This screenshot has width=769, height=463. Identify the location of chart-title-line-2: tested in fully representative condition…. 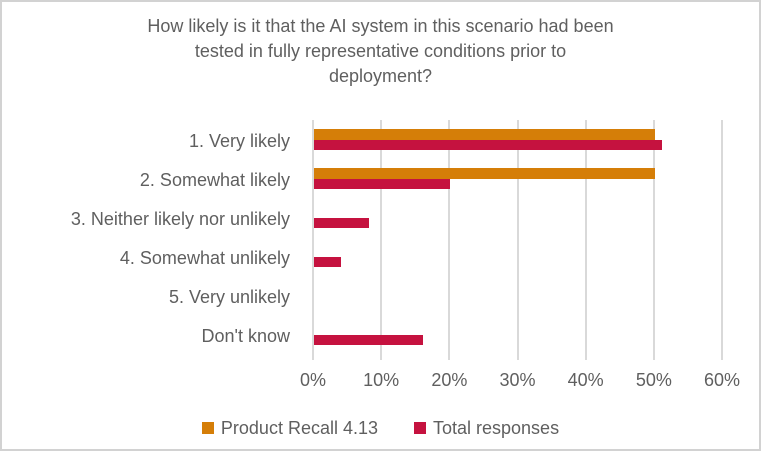
(380, 51).